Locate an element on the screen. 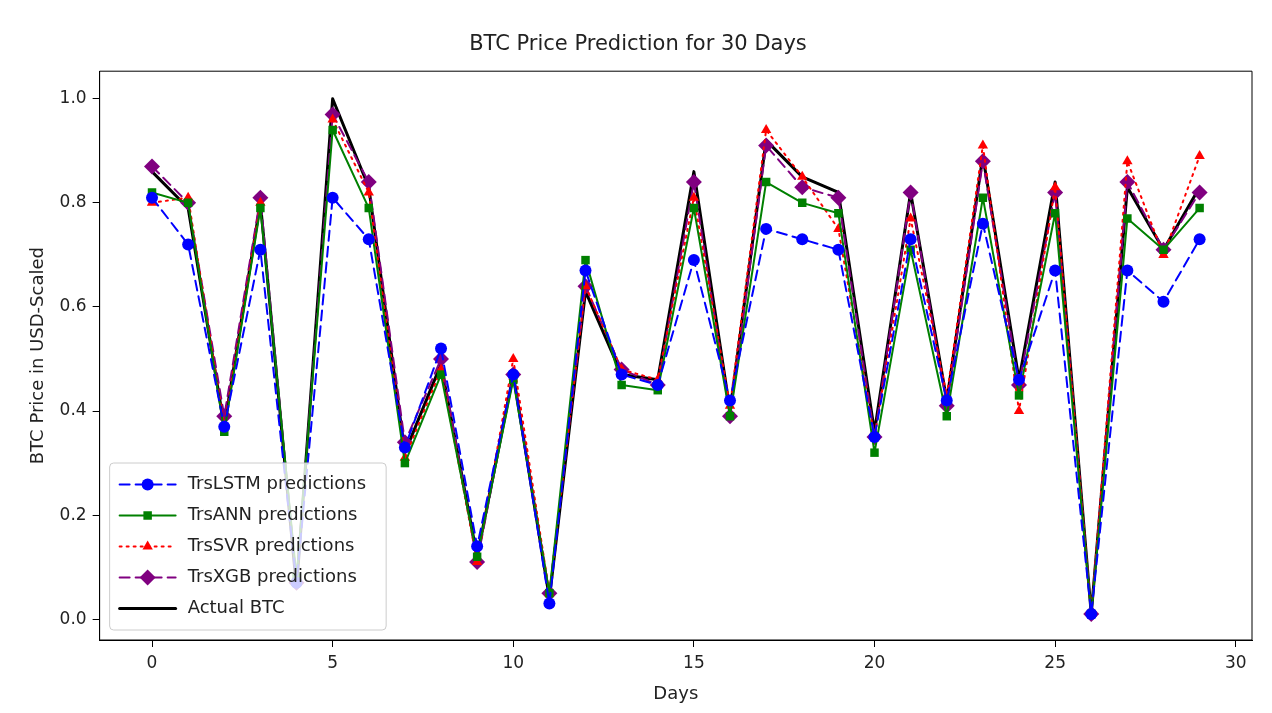  x-tick-label: 30 is located at coordinates (1235, 661).